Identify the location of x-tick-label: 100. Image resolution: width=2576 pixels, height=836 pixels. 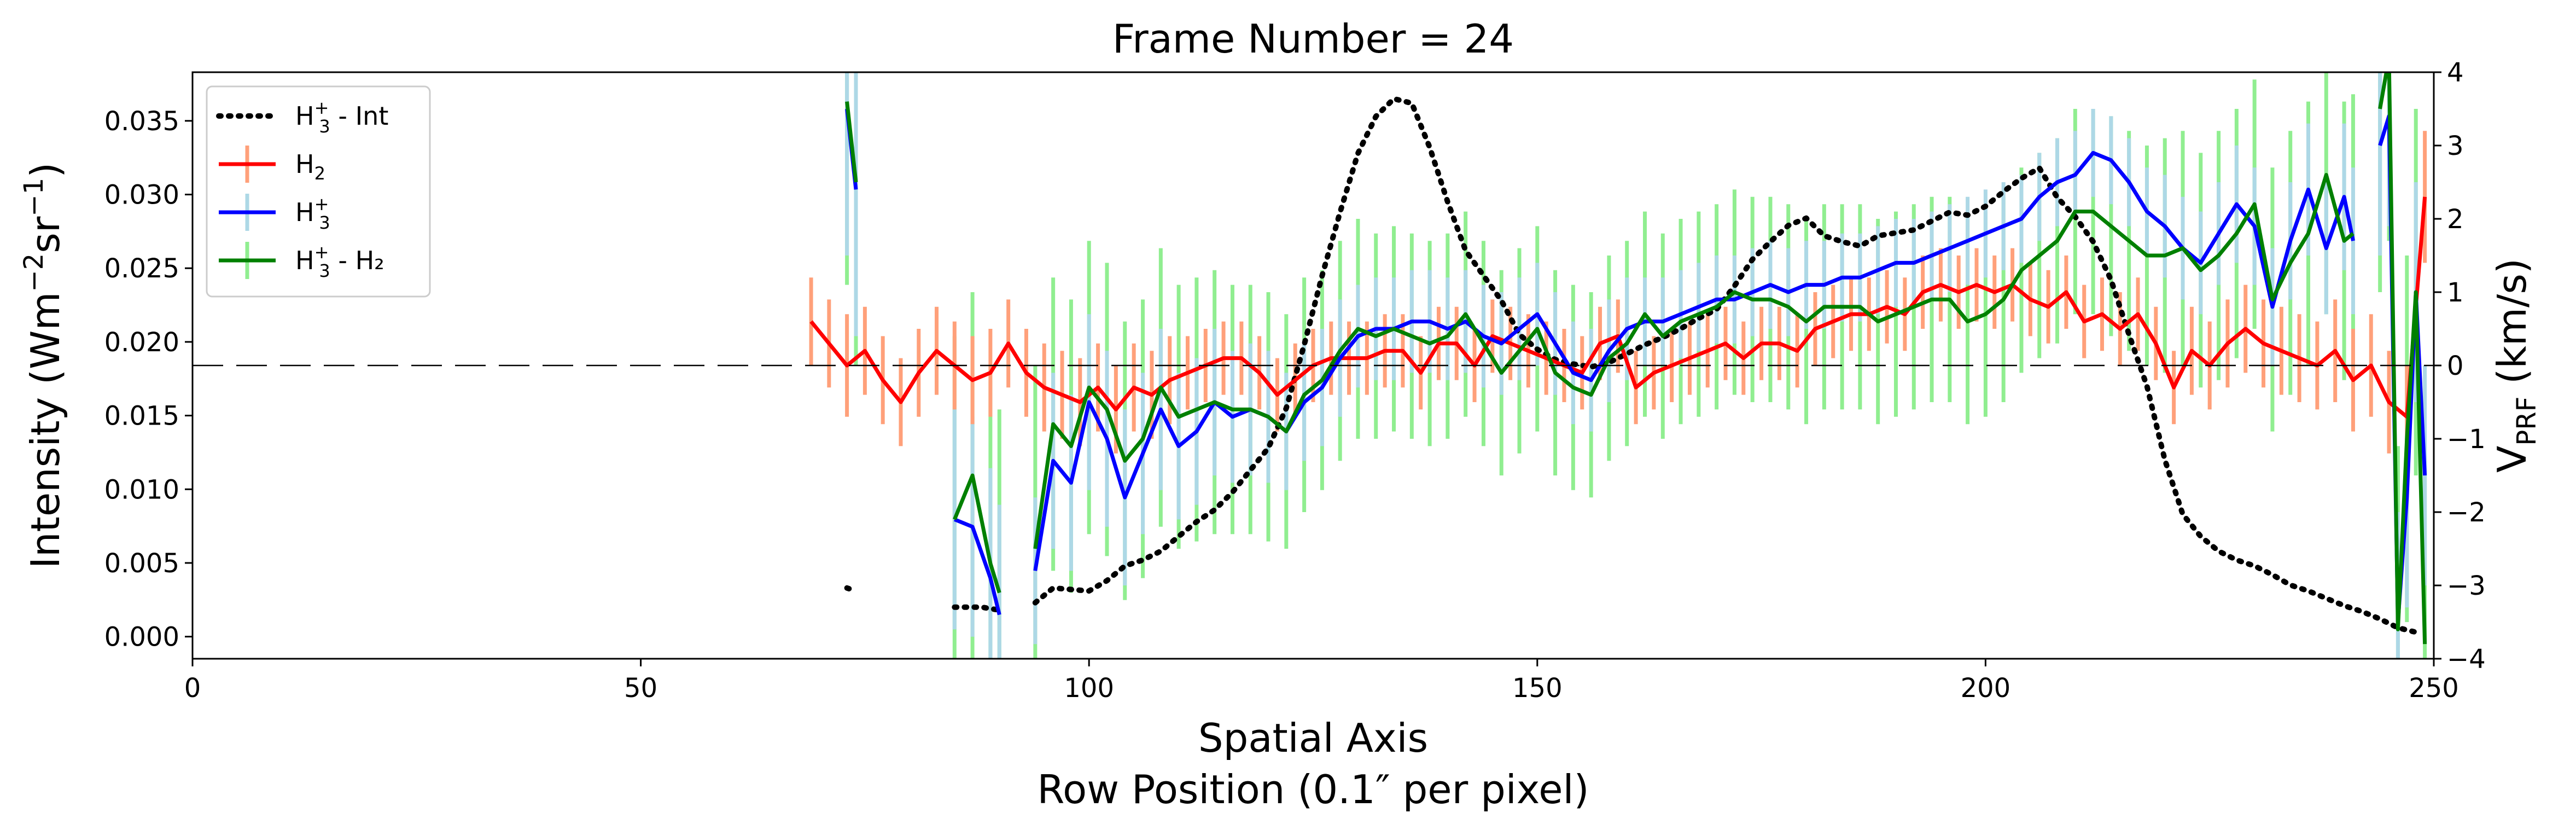
(1089, 688).